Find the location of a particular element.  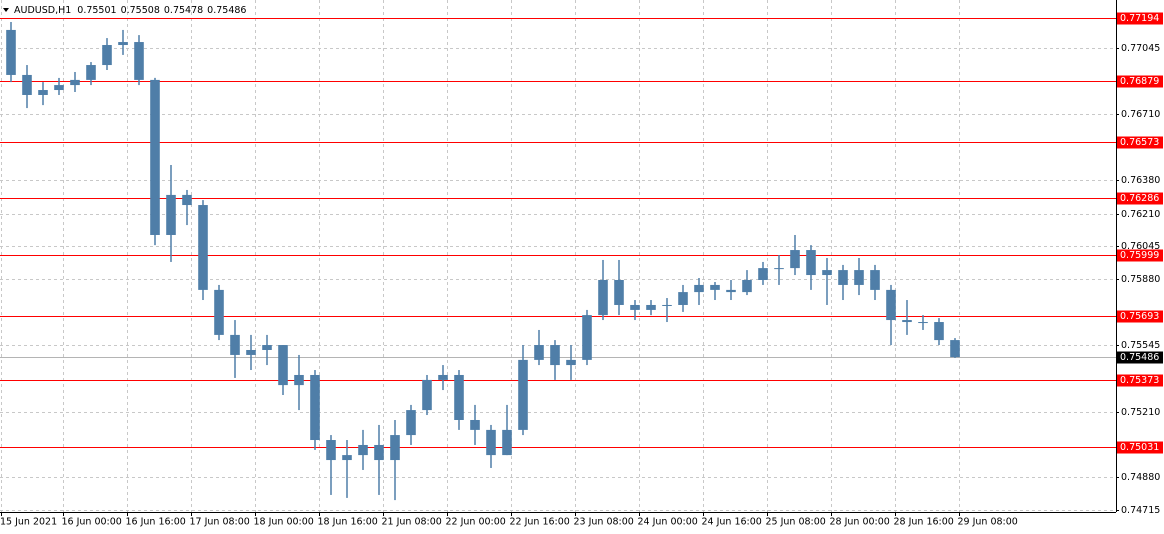

y-tick-label: 0.76710 is located at coordinates (1140, 114).